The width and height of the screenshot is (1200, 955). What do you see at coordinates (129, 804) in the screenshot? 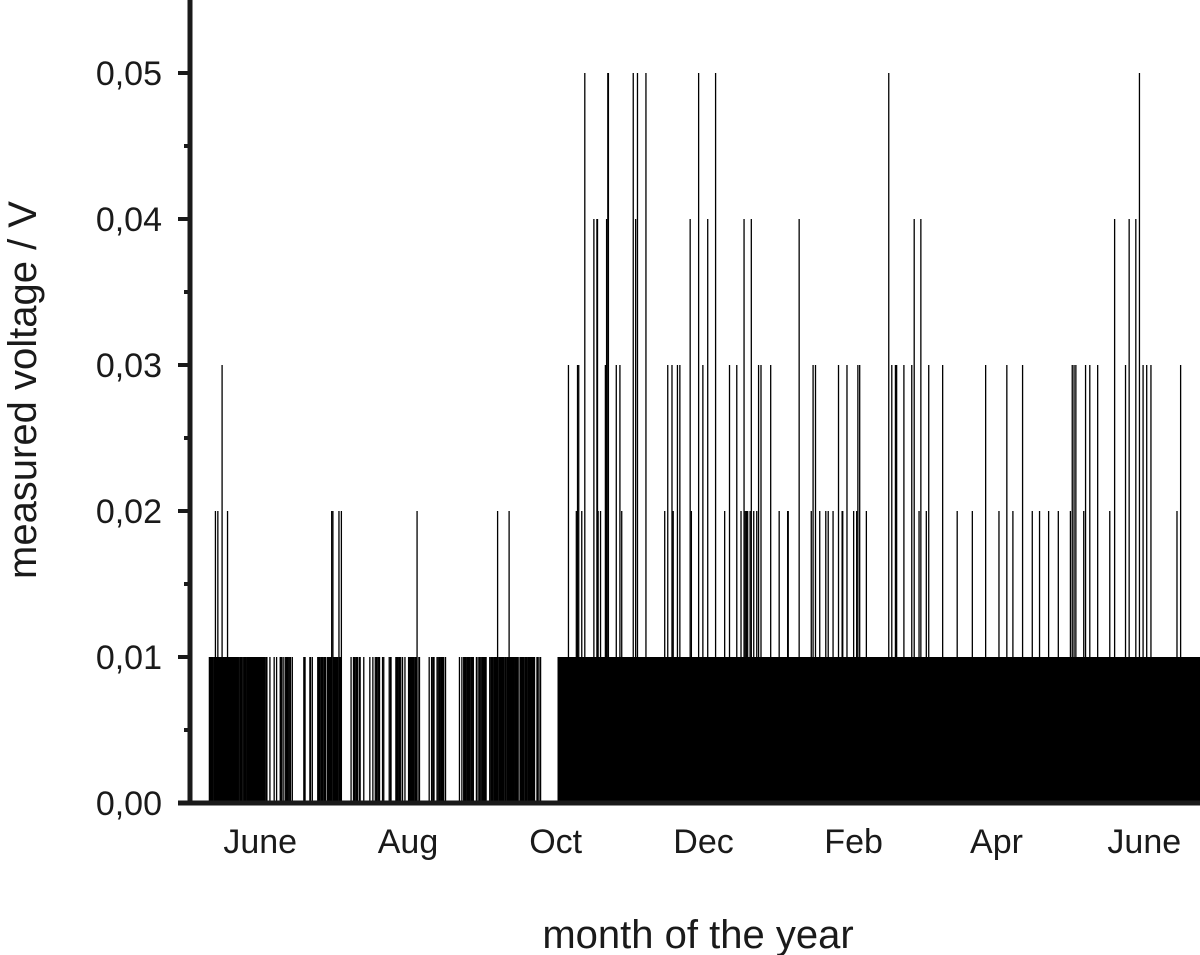
I see `y-tick-label: 0,00` at bounding box center [129, 804].